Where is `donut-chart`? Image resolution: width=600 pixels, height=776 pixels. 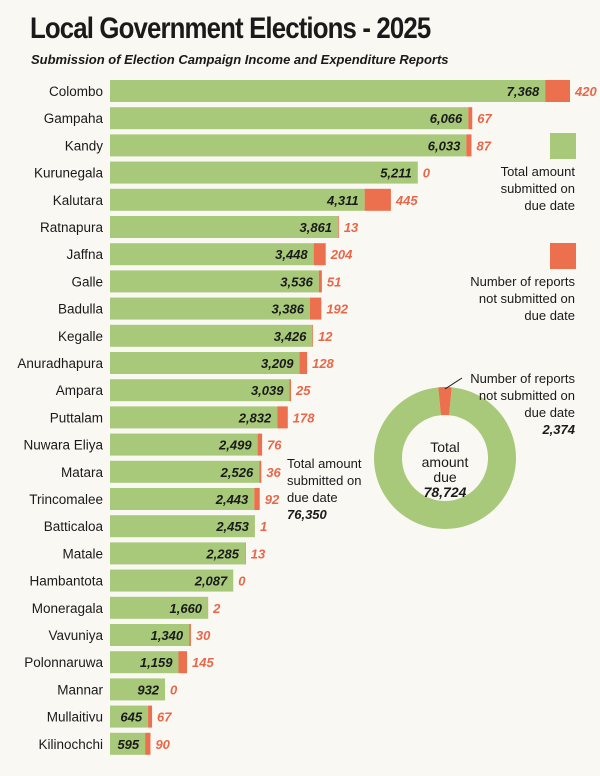 donut-chart is located at coordinates (445, 453).